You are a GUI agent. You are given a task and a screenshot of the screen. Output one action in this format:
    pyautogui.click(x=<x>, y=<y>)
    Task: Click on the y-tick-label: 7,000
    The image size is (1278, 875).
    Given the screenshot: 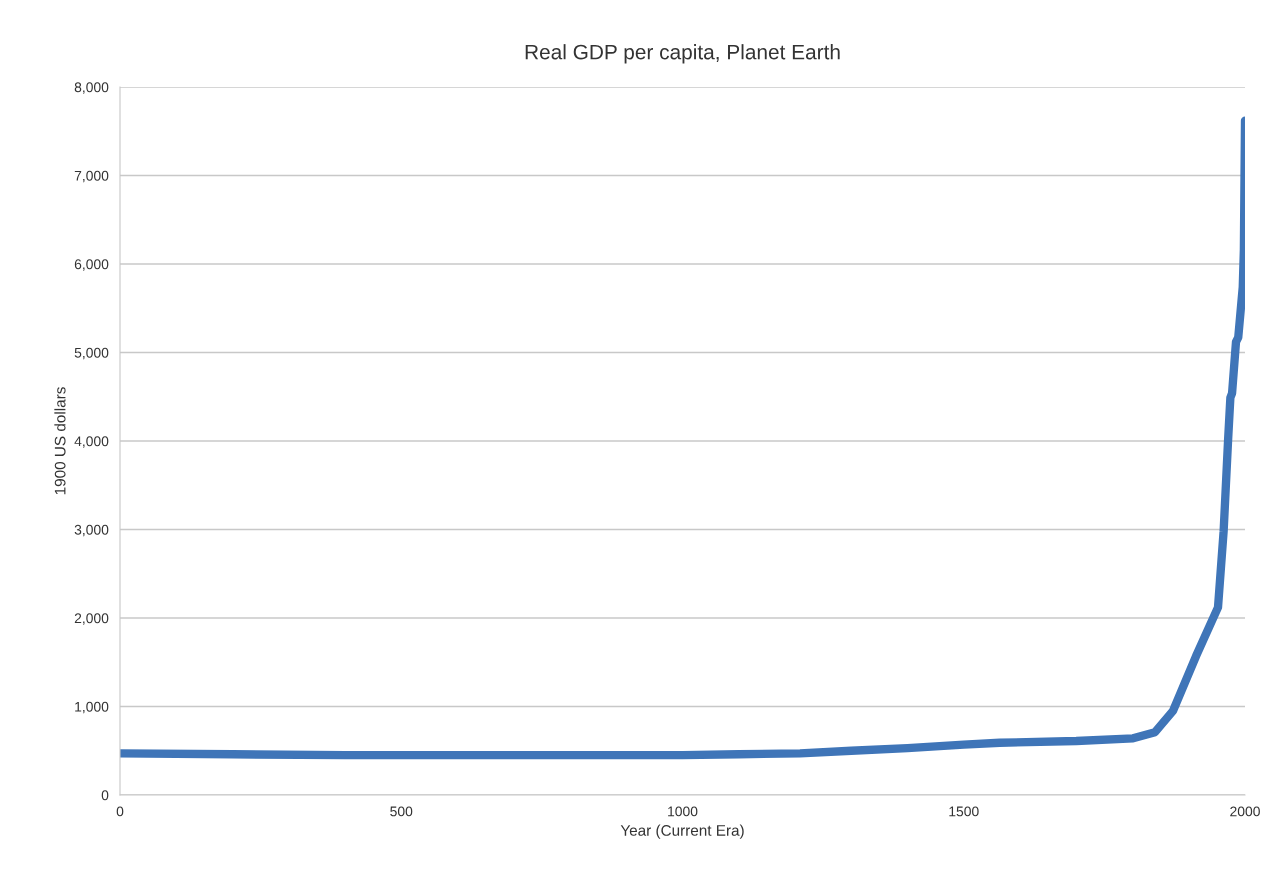 What is the action you would take?
    pyautogui.click(x=91, y=176)
    